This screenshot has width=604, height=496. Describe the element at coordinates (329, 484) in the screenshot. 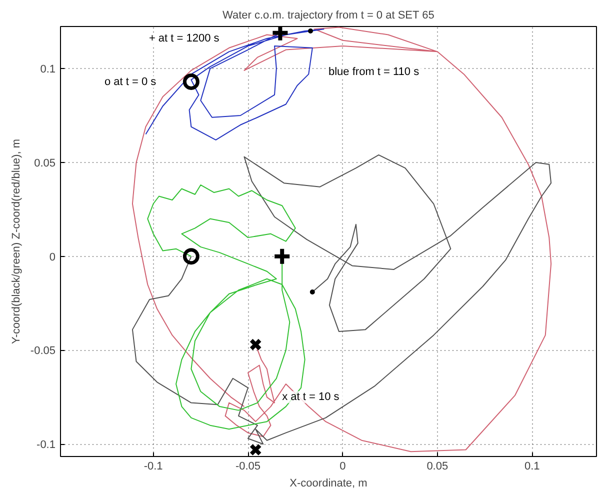

I see `x-axis-title: X-coordinate, m` at that location.